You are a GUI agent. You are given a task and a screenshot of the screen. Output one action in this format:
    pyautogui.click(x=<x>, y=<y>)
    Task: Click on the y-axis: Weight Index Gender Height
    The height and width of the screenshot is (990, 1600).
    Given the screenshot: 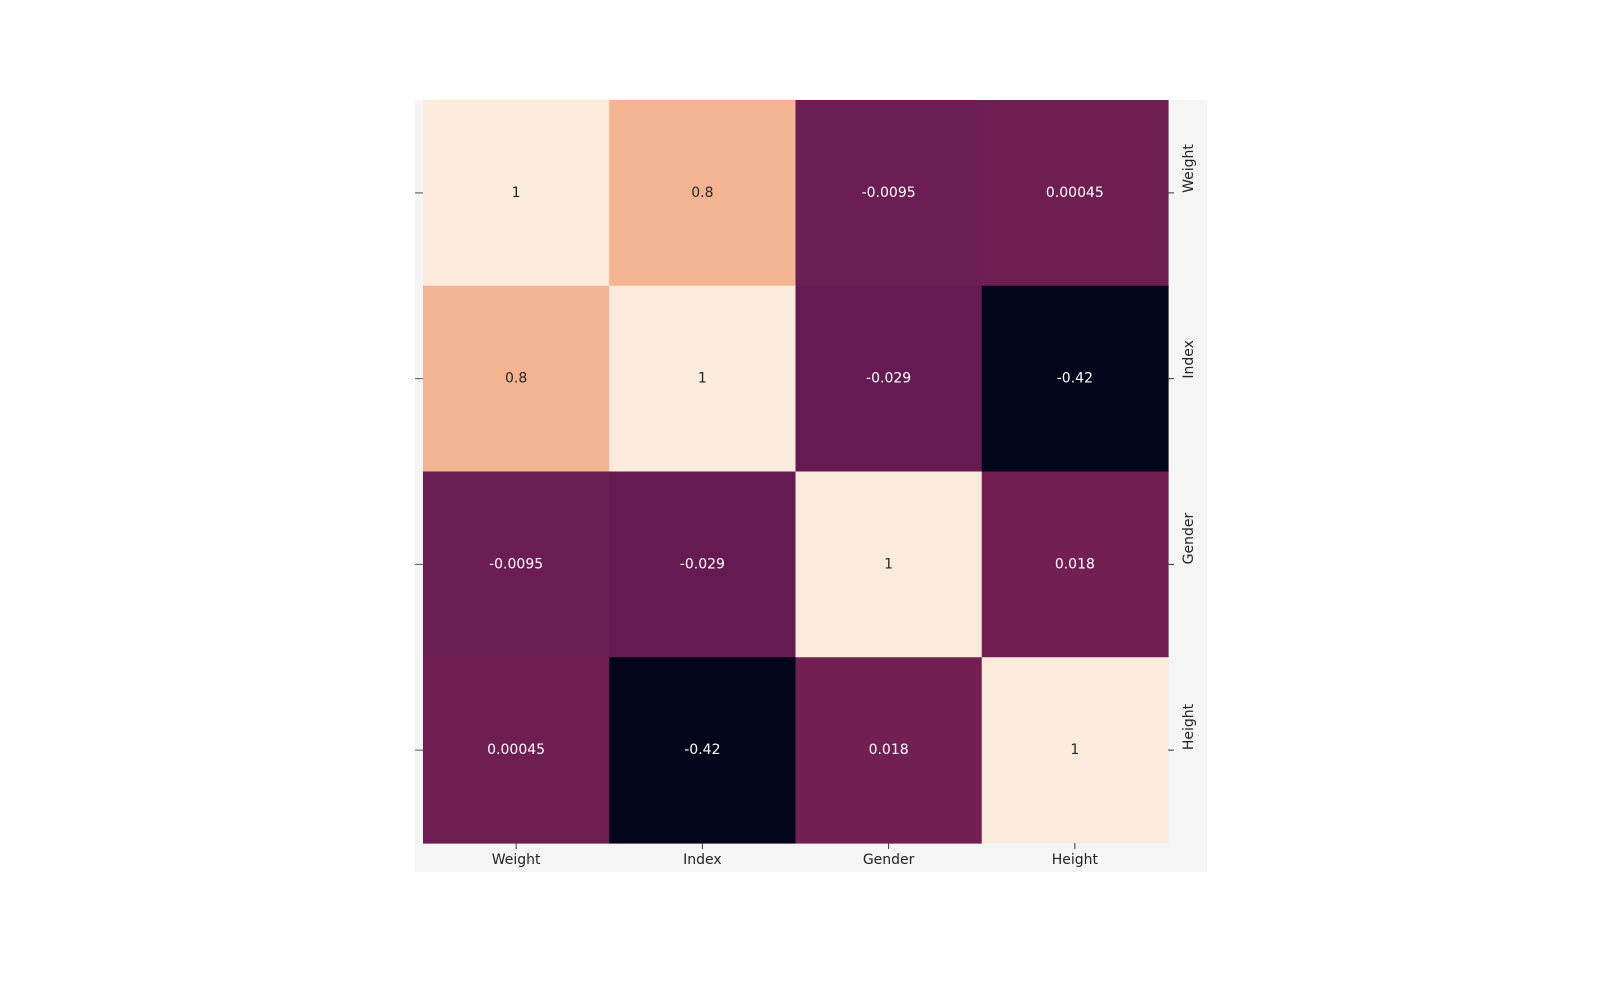 What is the action you would take?
    pyautogui.click(x=1182, y=447)
    